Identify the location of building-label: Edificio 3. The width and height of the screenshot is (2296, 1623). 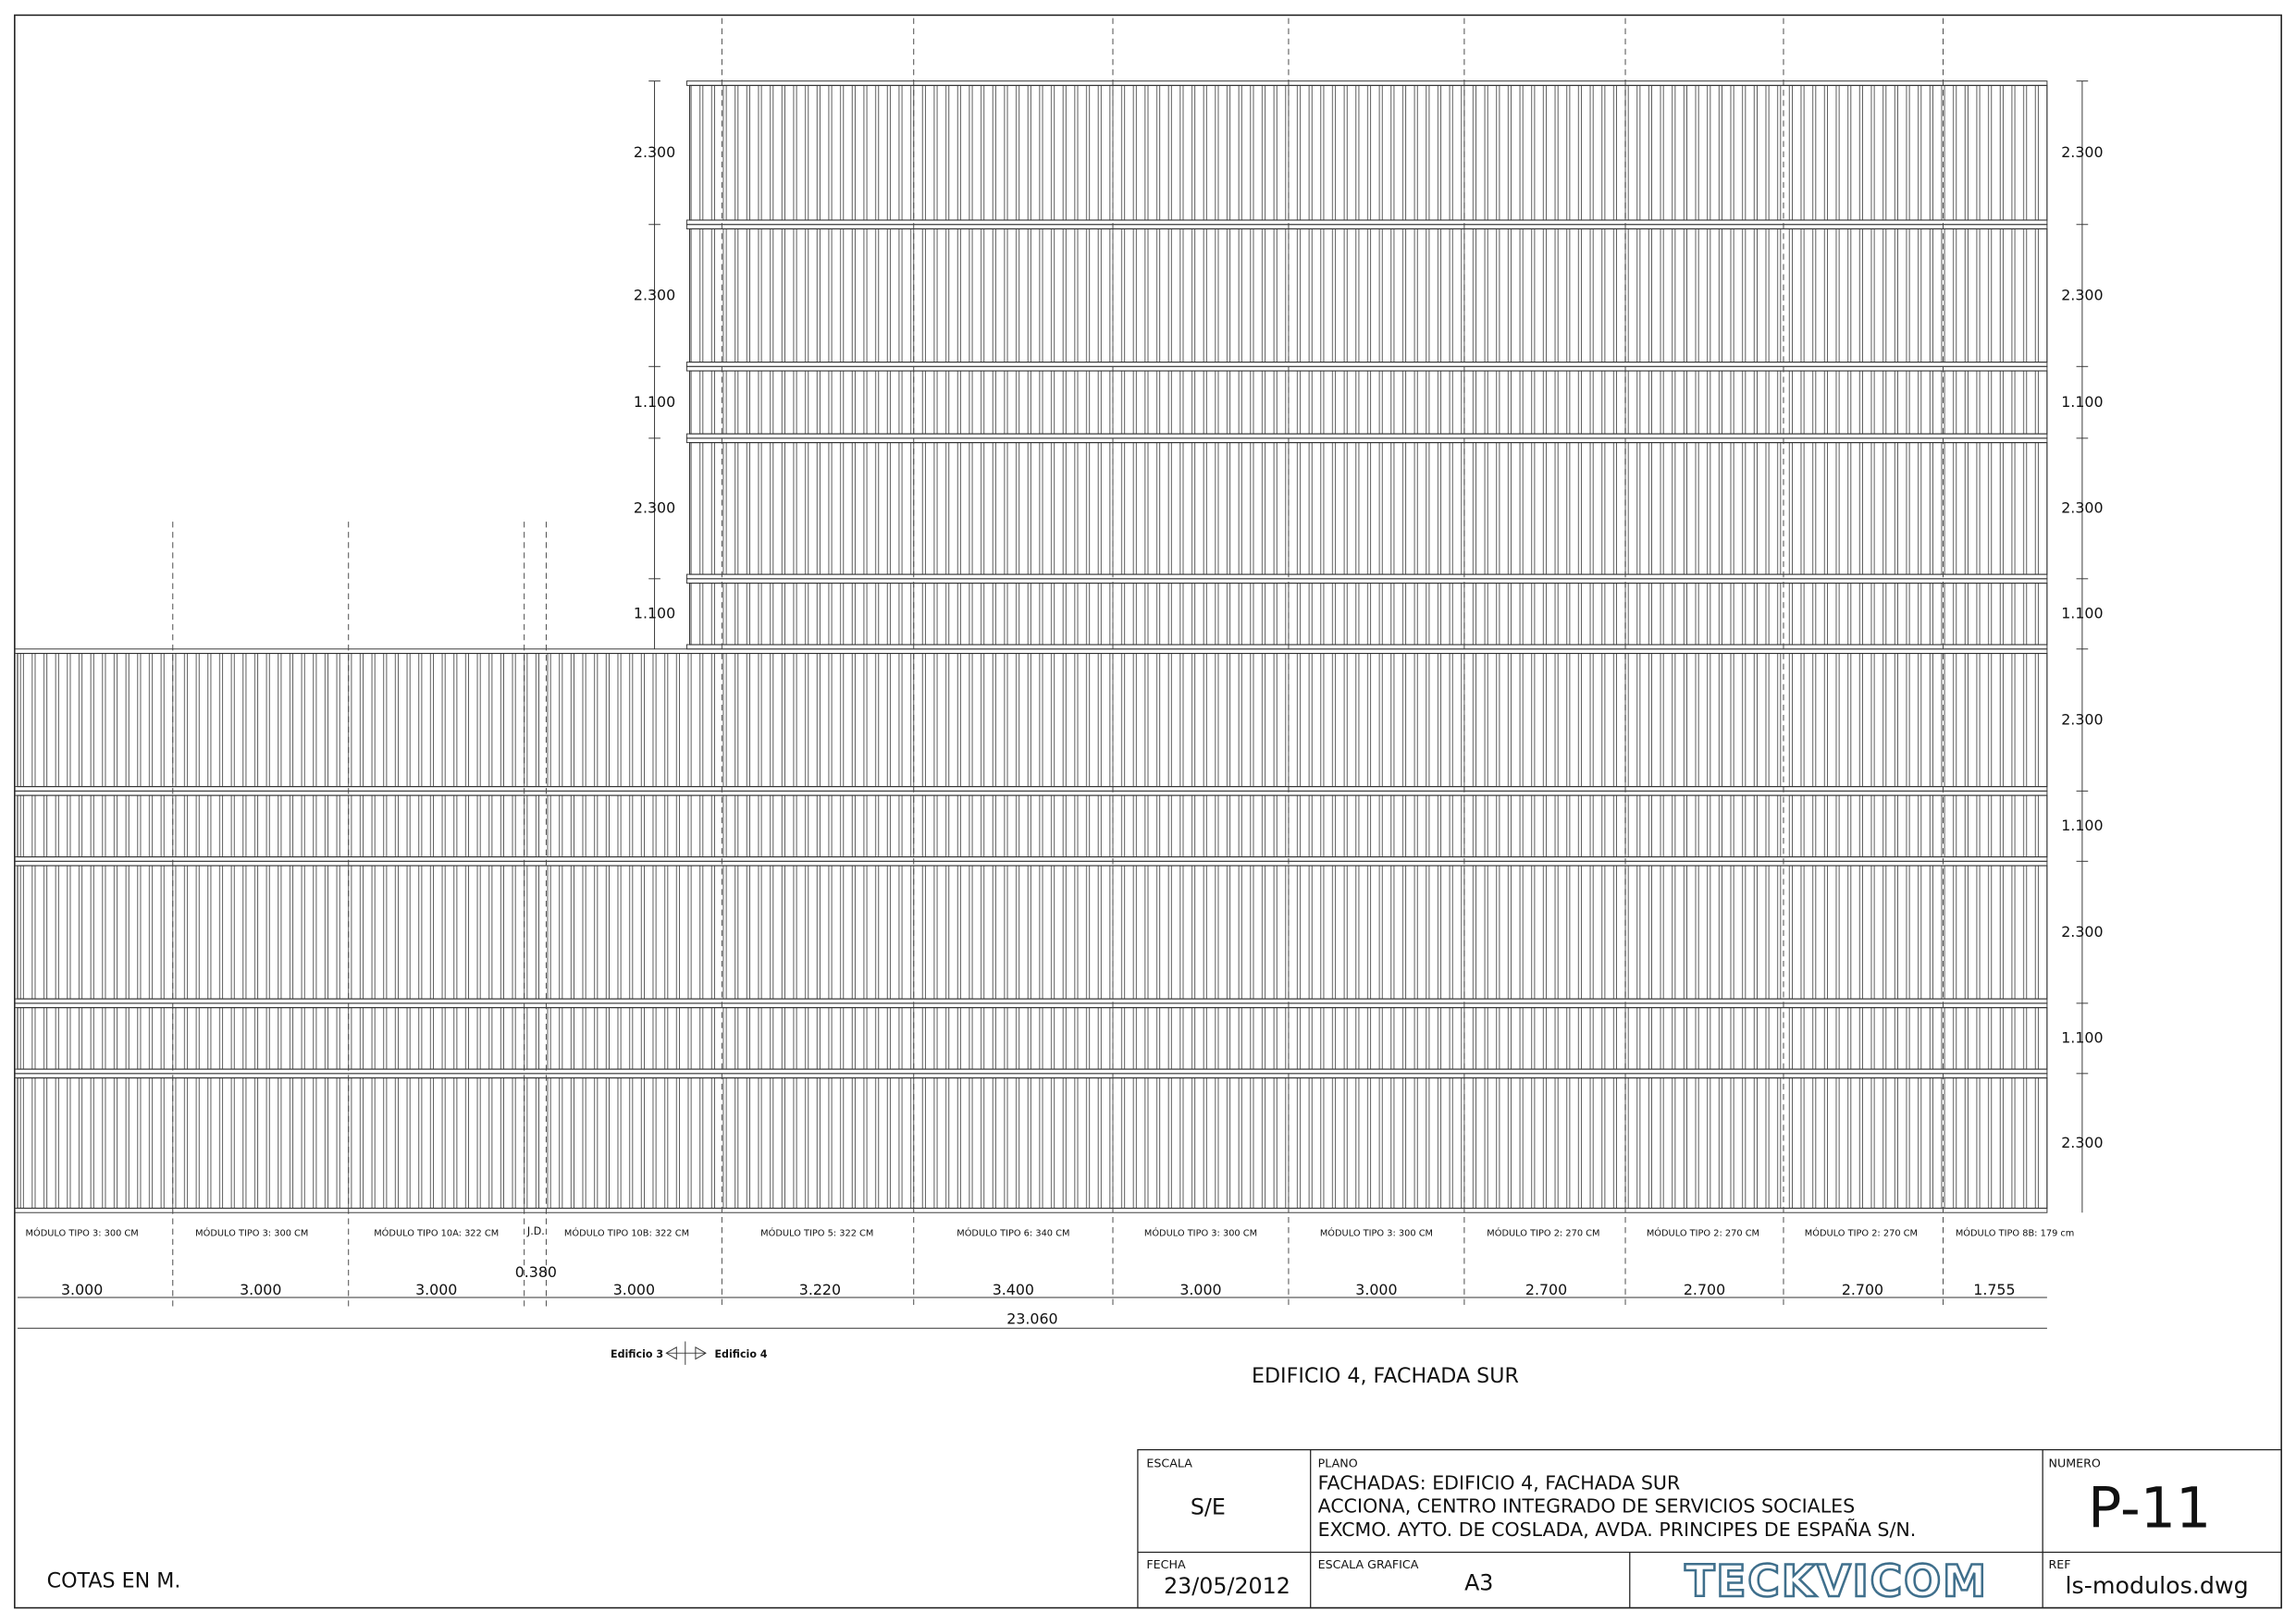
(637, 1354).